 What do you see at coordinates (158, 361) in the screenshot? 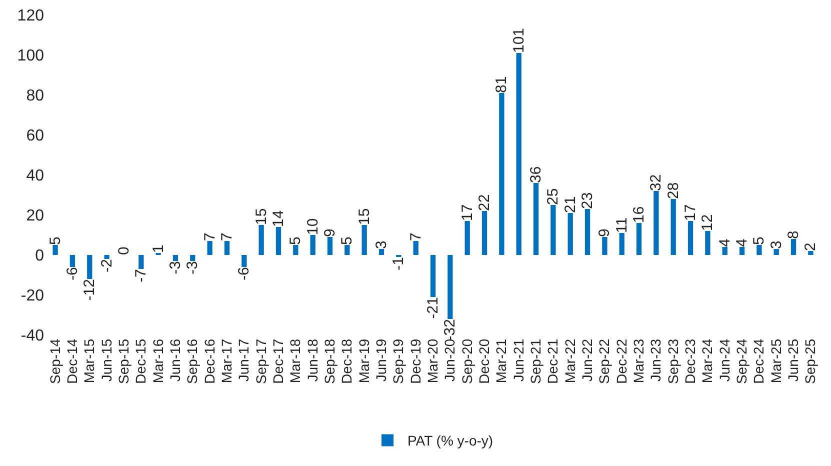
I see `x-tick-label: Mar-16` at bounding box center [158, 361].